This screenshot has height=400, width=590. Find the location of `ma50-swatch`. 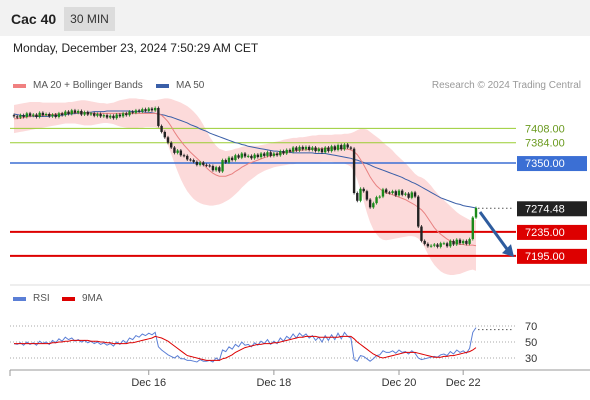

ma50-swatch is located at coordinates (162, 85).